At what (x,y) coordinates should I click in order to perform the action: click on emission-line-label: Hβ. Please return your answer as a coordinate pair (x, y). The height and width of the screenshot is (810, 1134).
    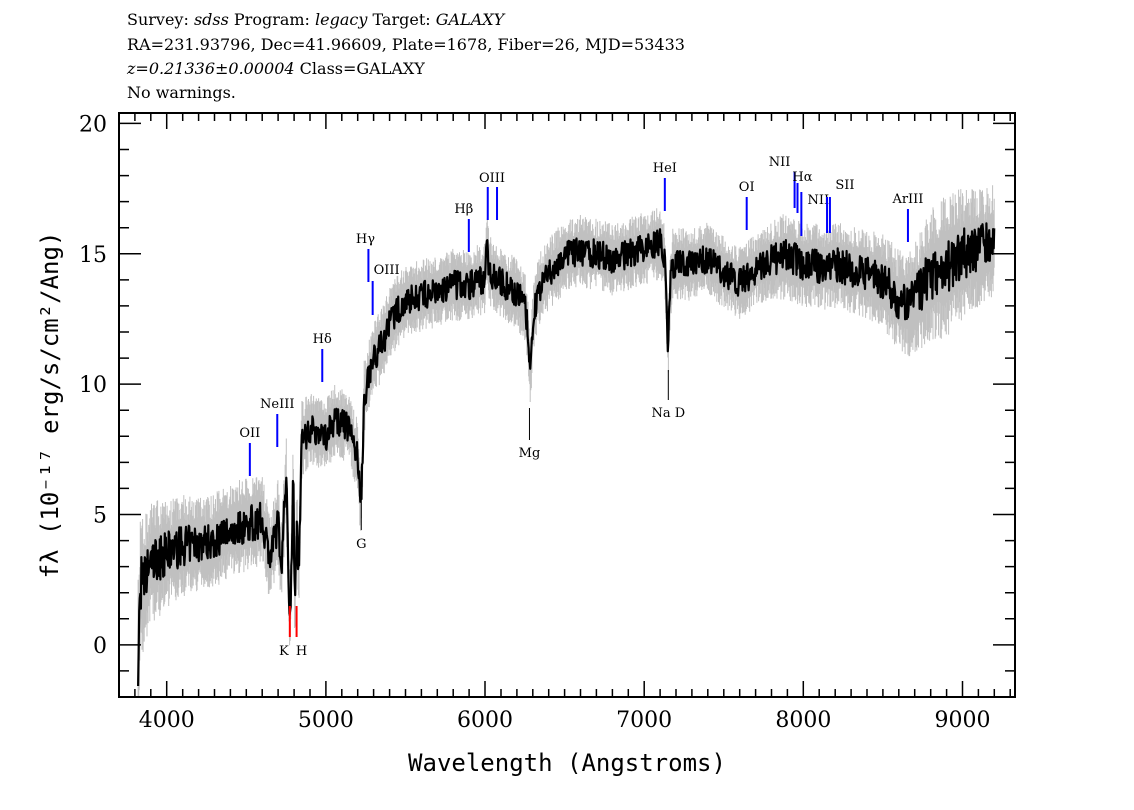
    Looking at the image, I should click on (463, 209).